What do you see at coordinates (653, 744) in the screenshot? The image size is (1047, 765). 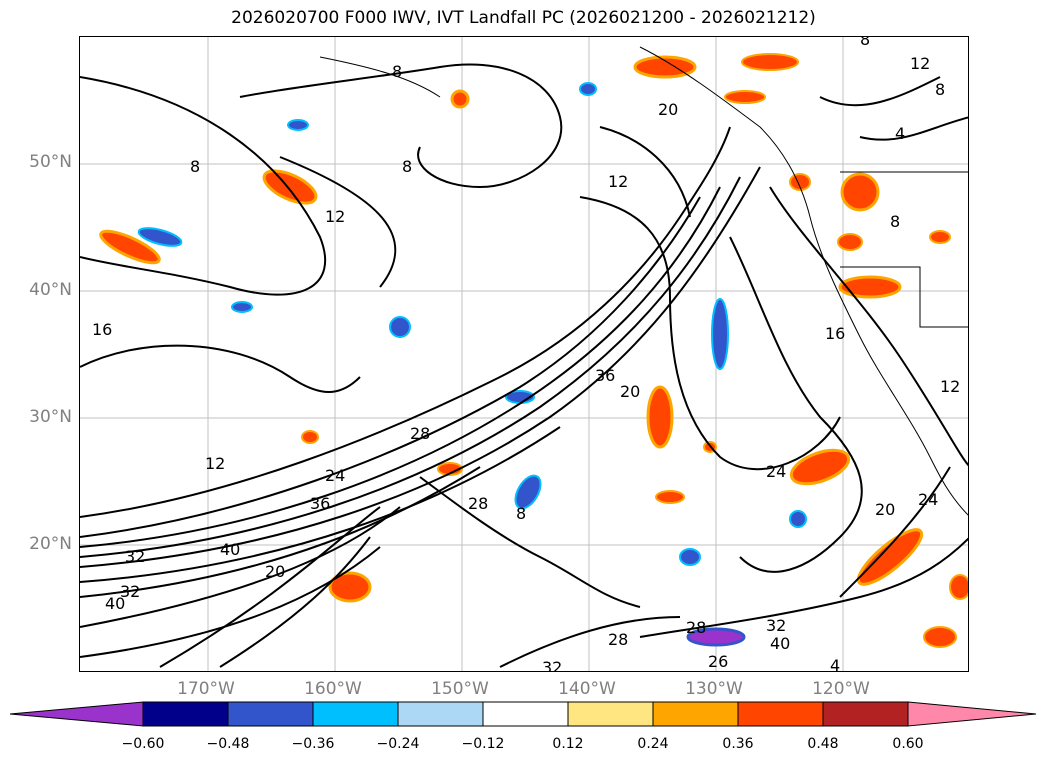 I see `colorbar-tick: 0.24` at bounding box center [653, 744].